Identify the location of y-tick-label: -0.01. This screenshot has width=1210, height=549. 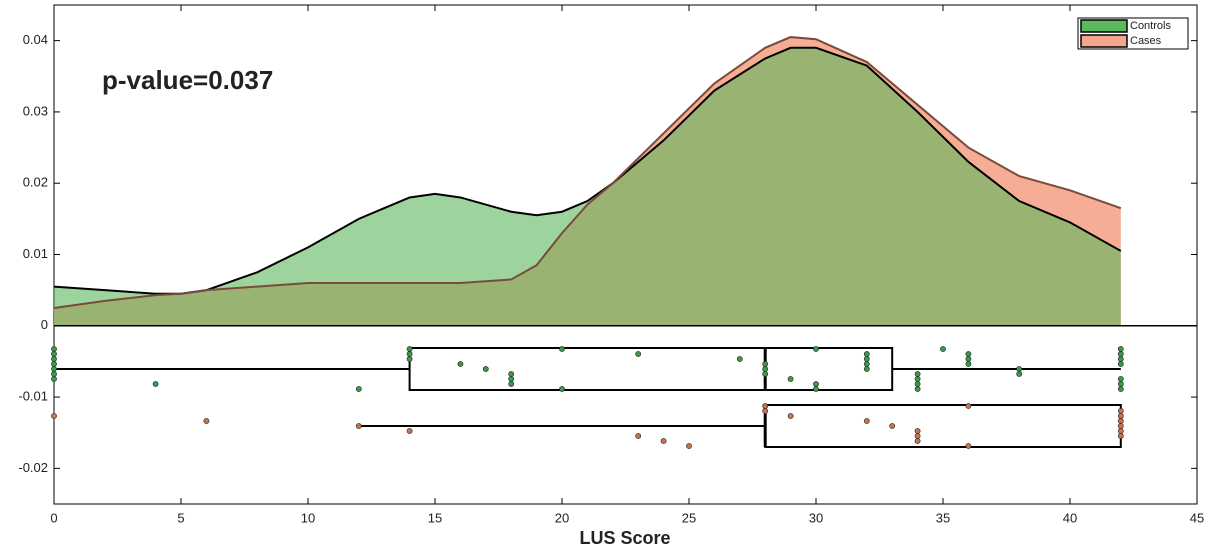
(33, 396).